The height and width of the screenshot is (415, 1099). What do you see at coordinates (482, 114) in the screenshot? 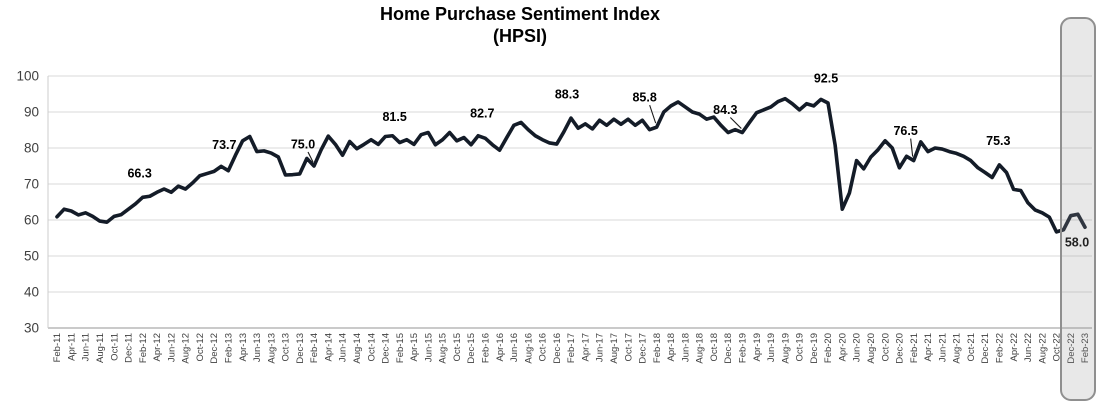
I see `data-label: 82.7` at bounding box center [482, 114].